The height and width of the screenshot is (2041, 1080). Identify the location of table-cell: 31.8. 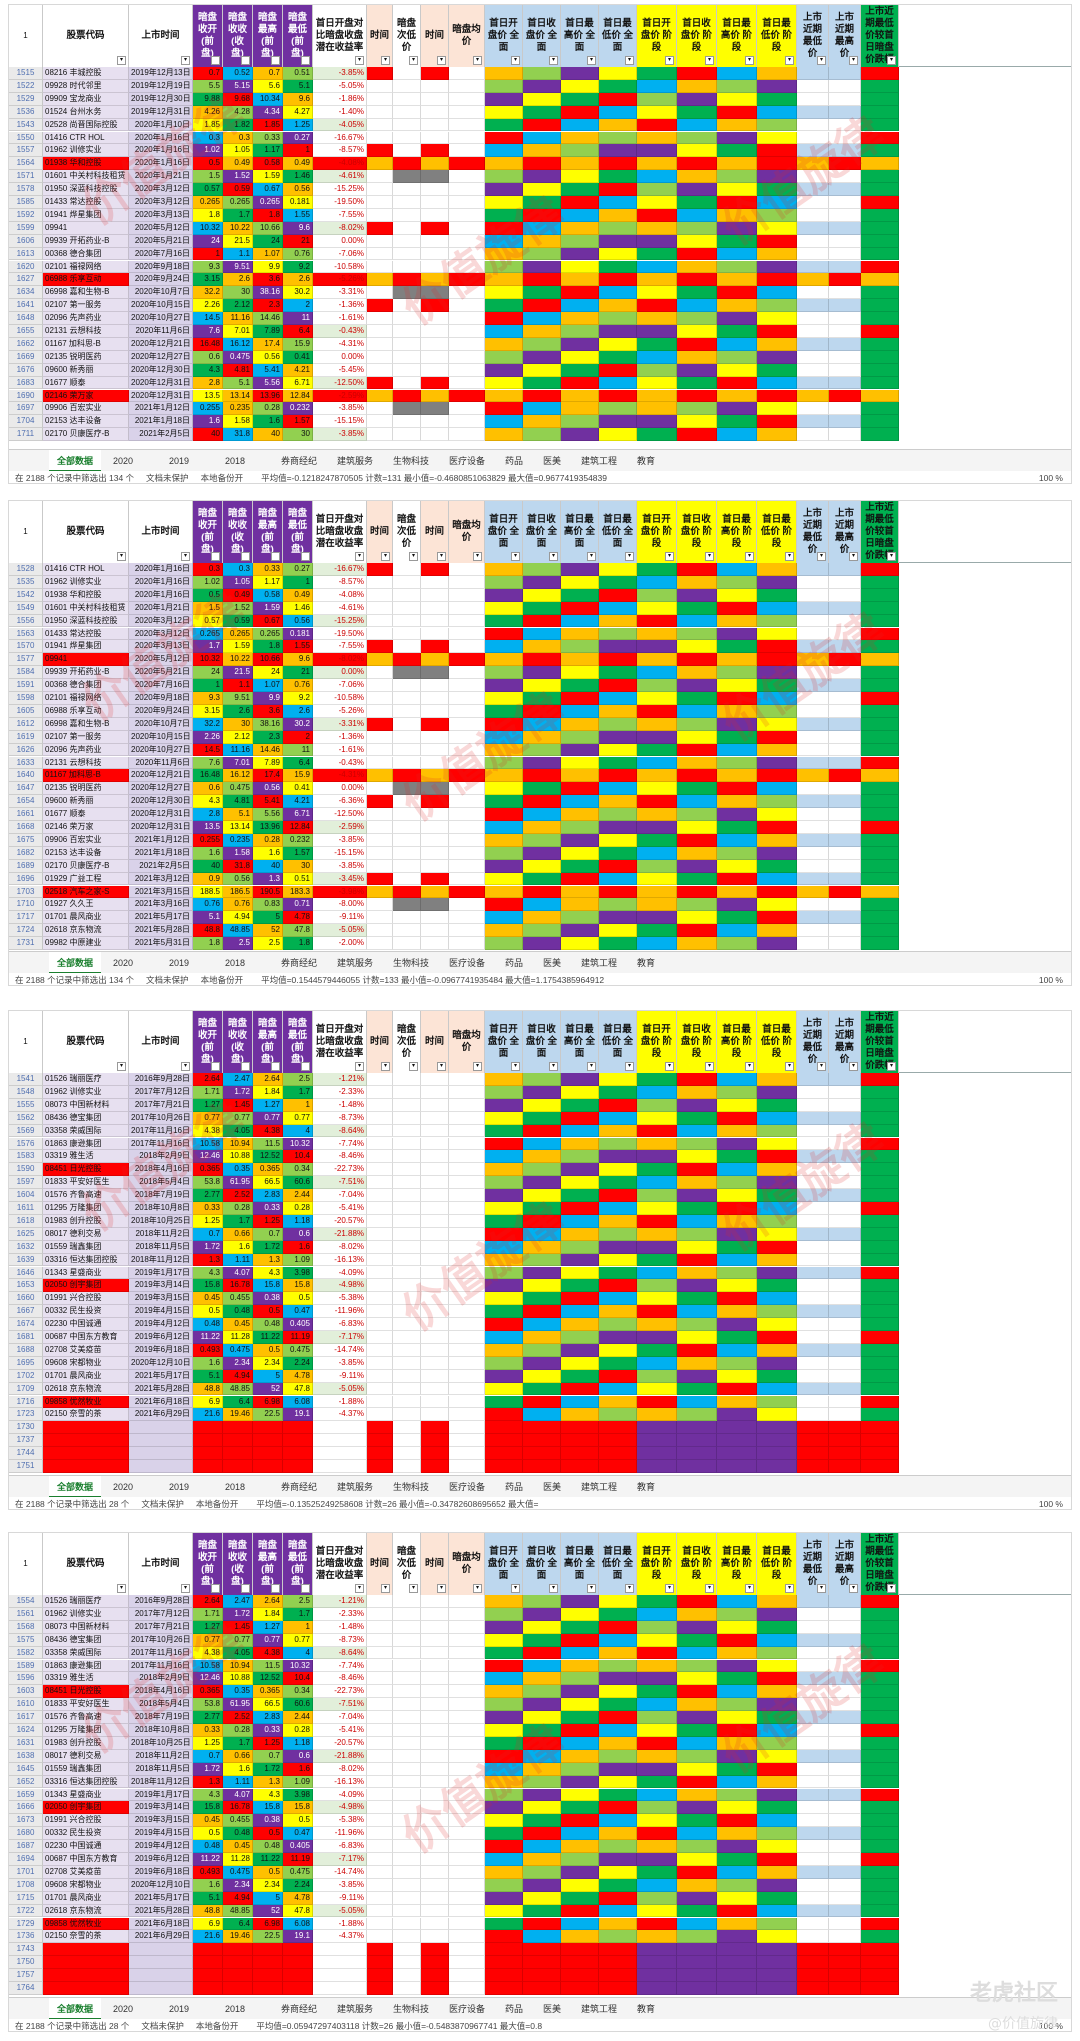
(238, 866).